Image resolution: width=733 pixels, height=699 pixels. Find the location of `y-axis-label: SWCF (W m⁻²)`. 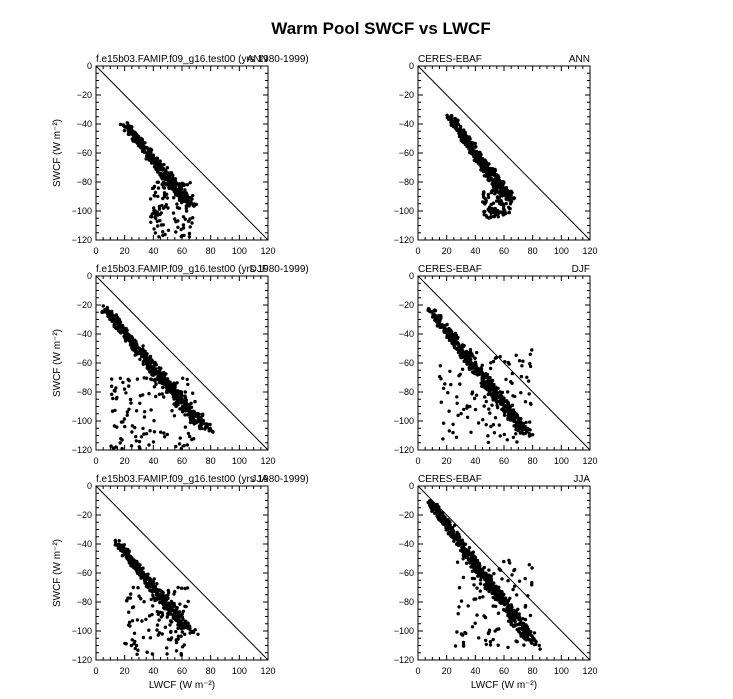

y-axis-label: SWCF (W m⁻²) is located at coordinates (57, 363).